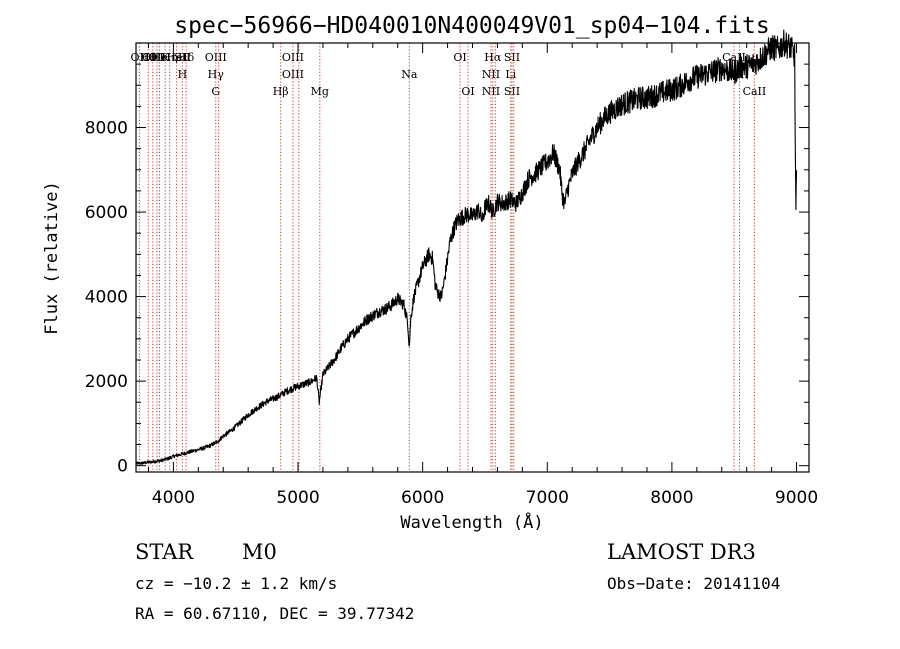 The image size is (900, 649). What do you see at coordinates (148, 57) in the screenshot?
I see `spectral-line-label: Hθ` at bounding box center [148, 57].